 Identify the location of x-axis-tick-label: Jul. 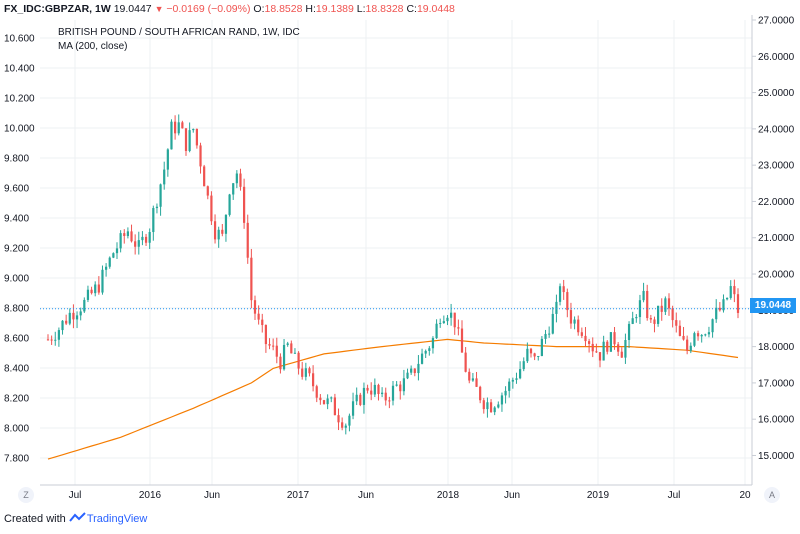
(75, 495).